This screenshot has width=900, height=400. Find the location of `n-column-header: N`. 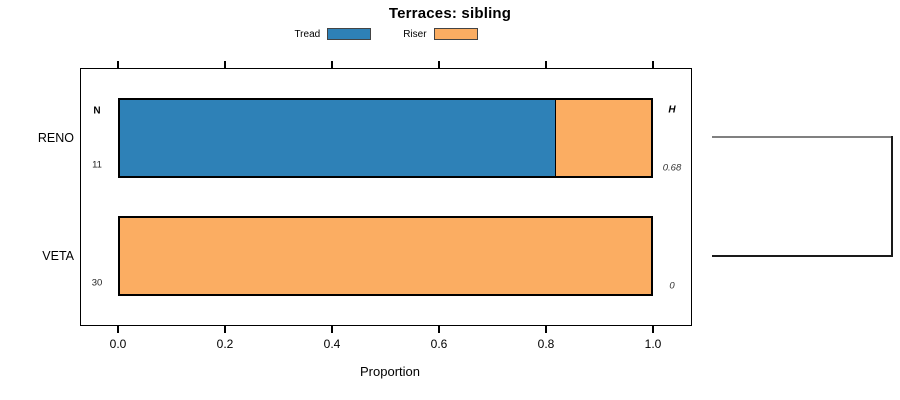

n-column-header: N is located at coordinates (97, 111).